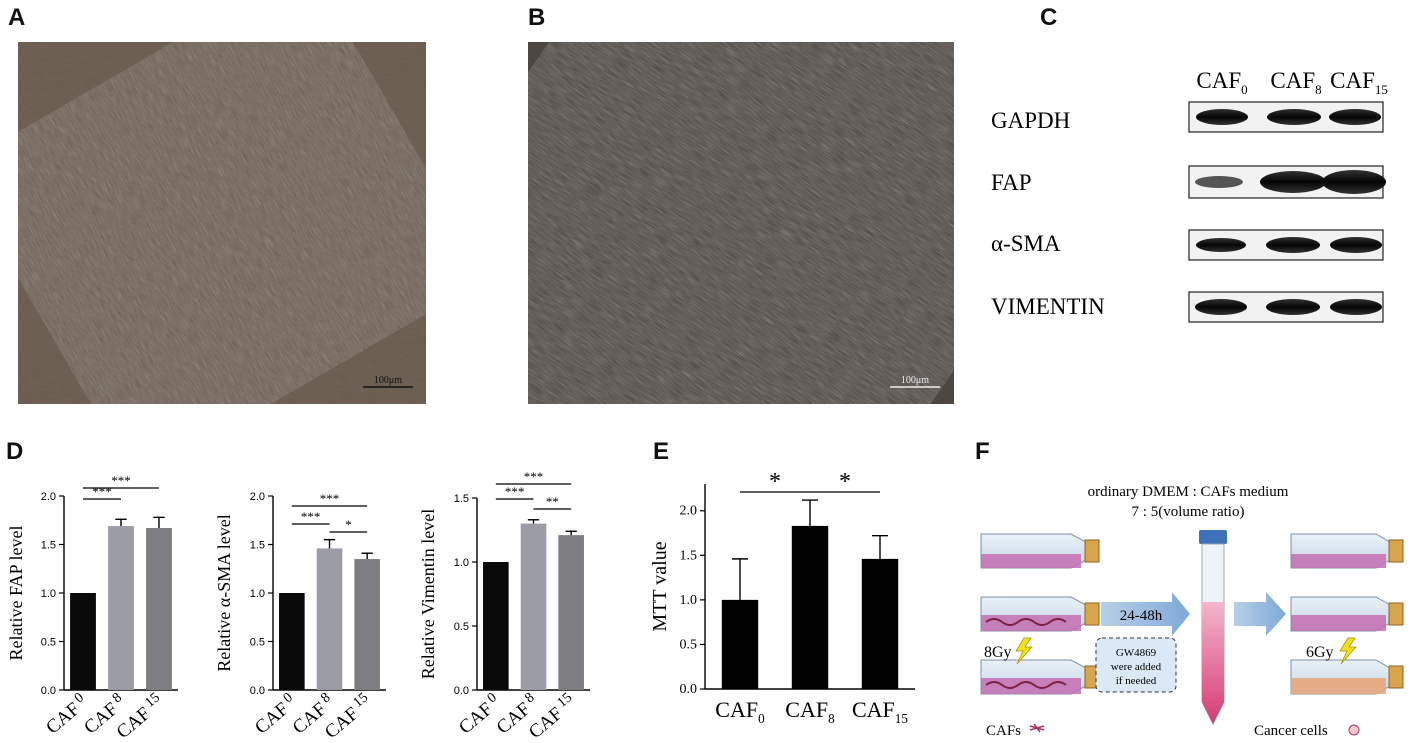 The image size is (1411, 743). What do you see at coordinates (552, 501) in the screenshot?
I see `significance-label: **` at bounding box center [552, 501].